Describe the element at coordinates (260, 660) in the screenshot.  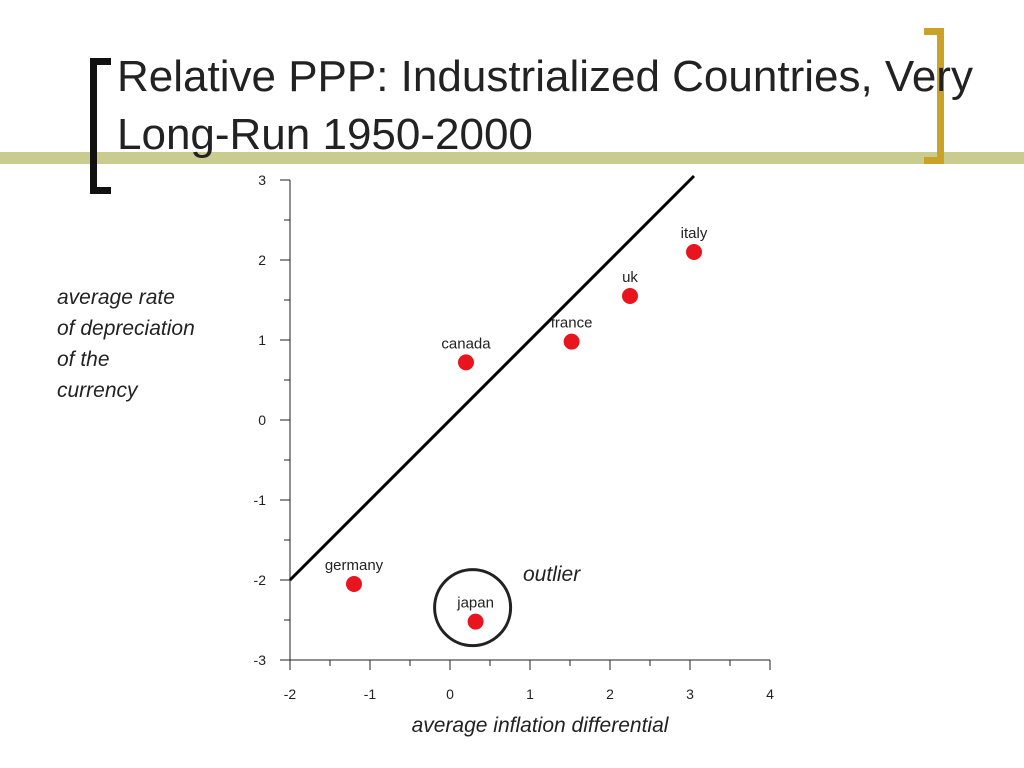
I see `y-tick-label: -3` at that location.